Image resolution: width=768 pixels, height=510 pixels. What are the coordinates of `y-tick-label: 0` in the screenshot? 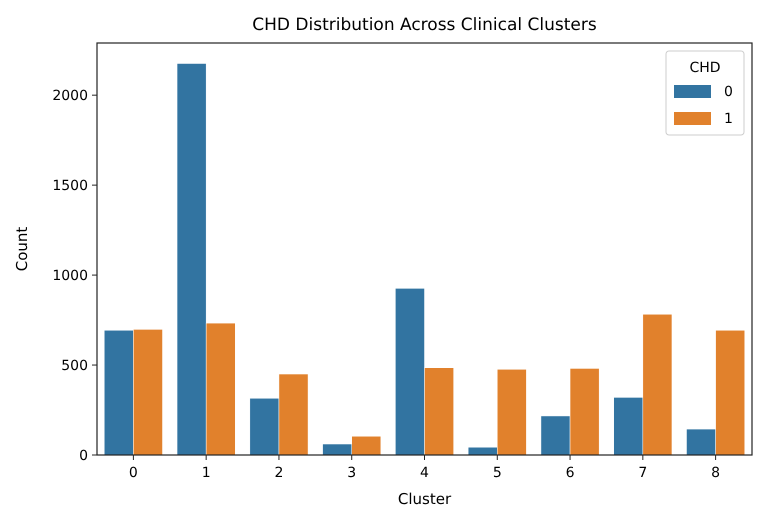 It's located at (83, 456).